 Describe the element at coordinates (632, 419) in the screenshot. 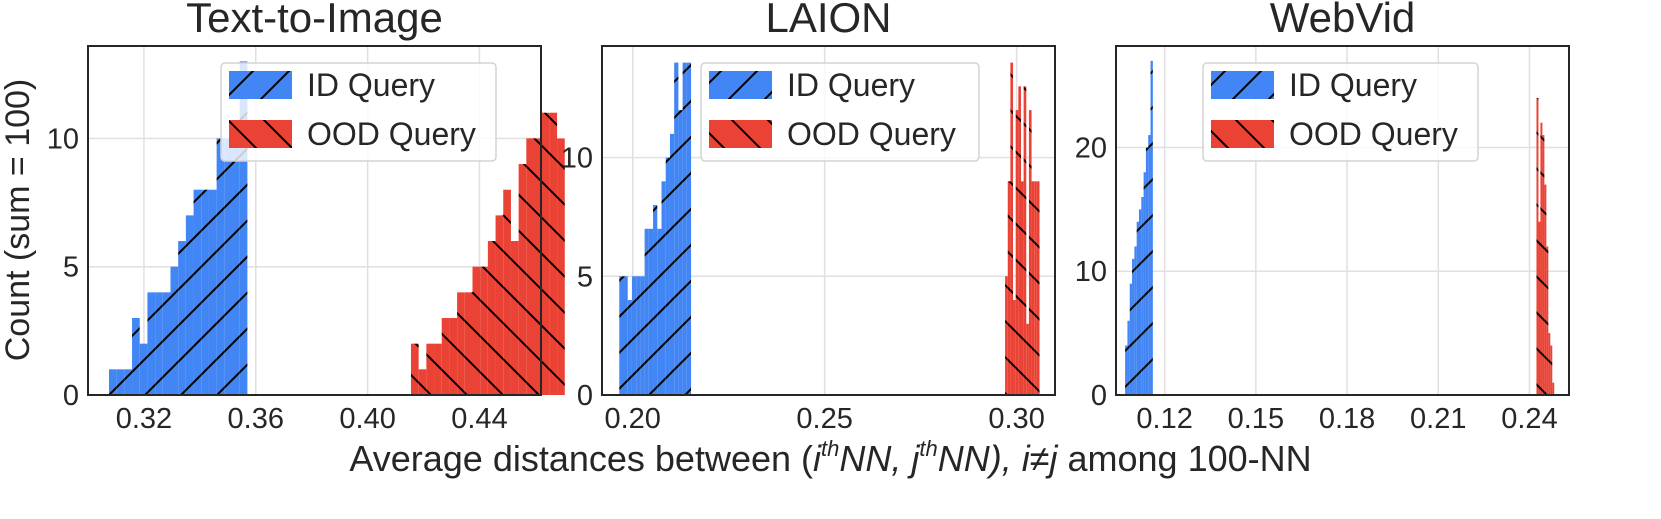

I see `x-tick-label: 0.20` at that location.